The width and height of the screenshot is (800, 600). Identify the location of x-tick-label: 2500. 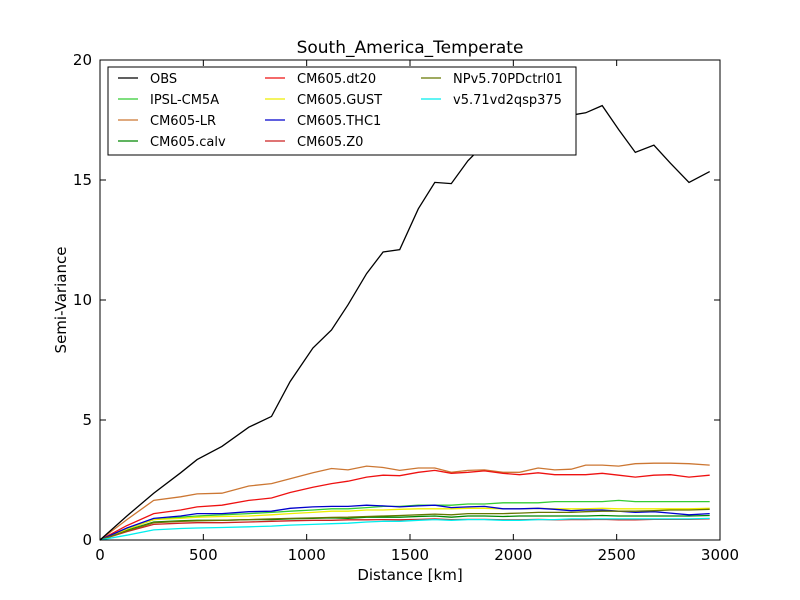
(617, 555).